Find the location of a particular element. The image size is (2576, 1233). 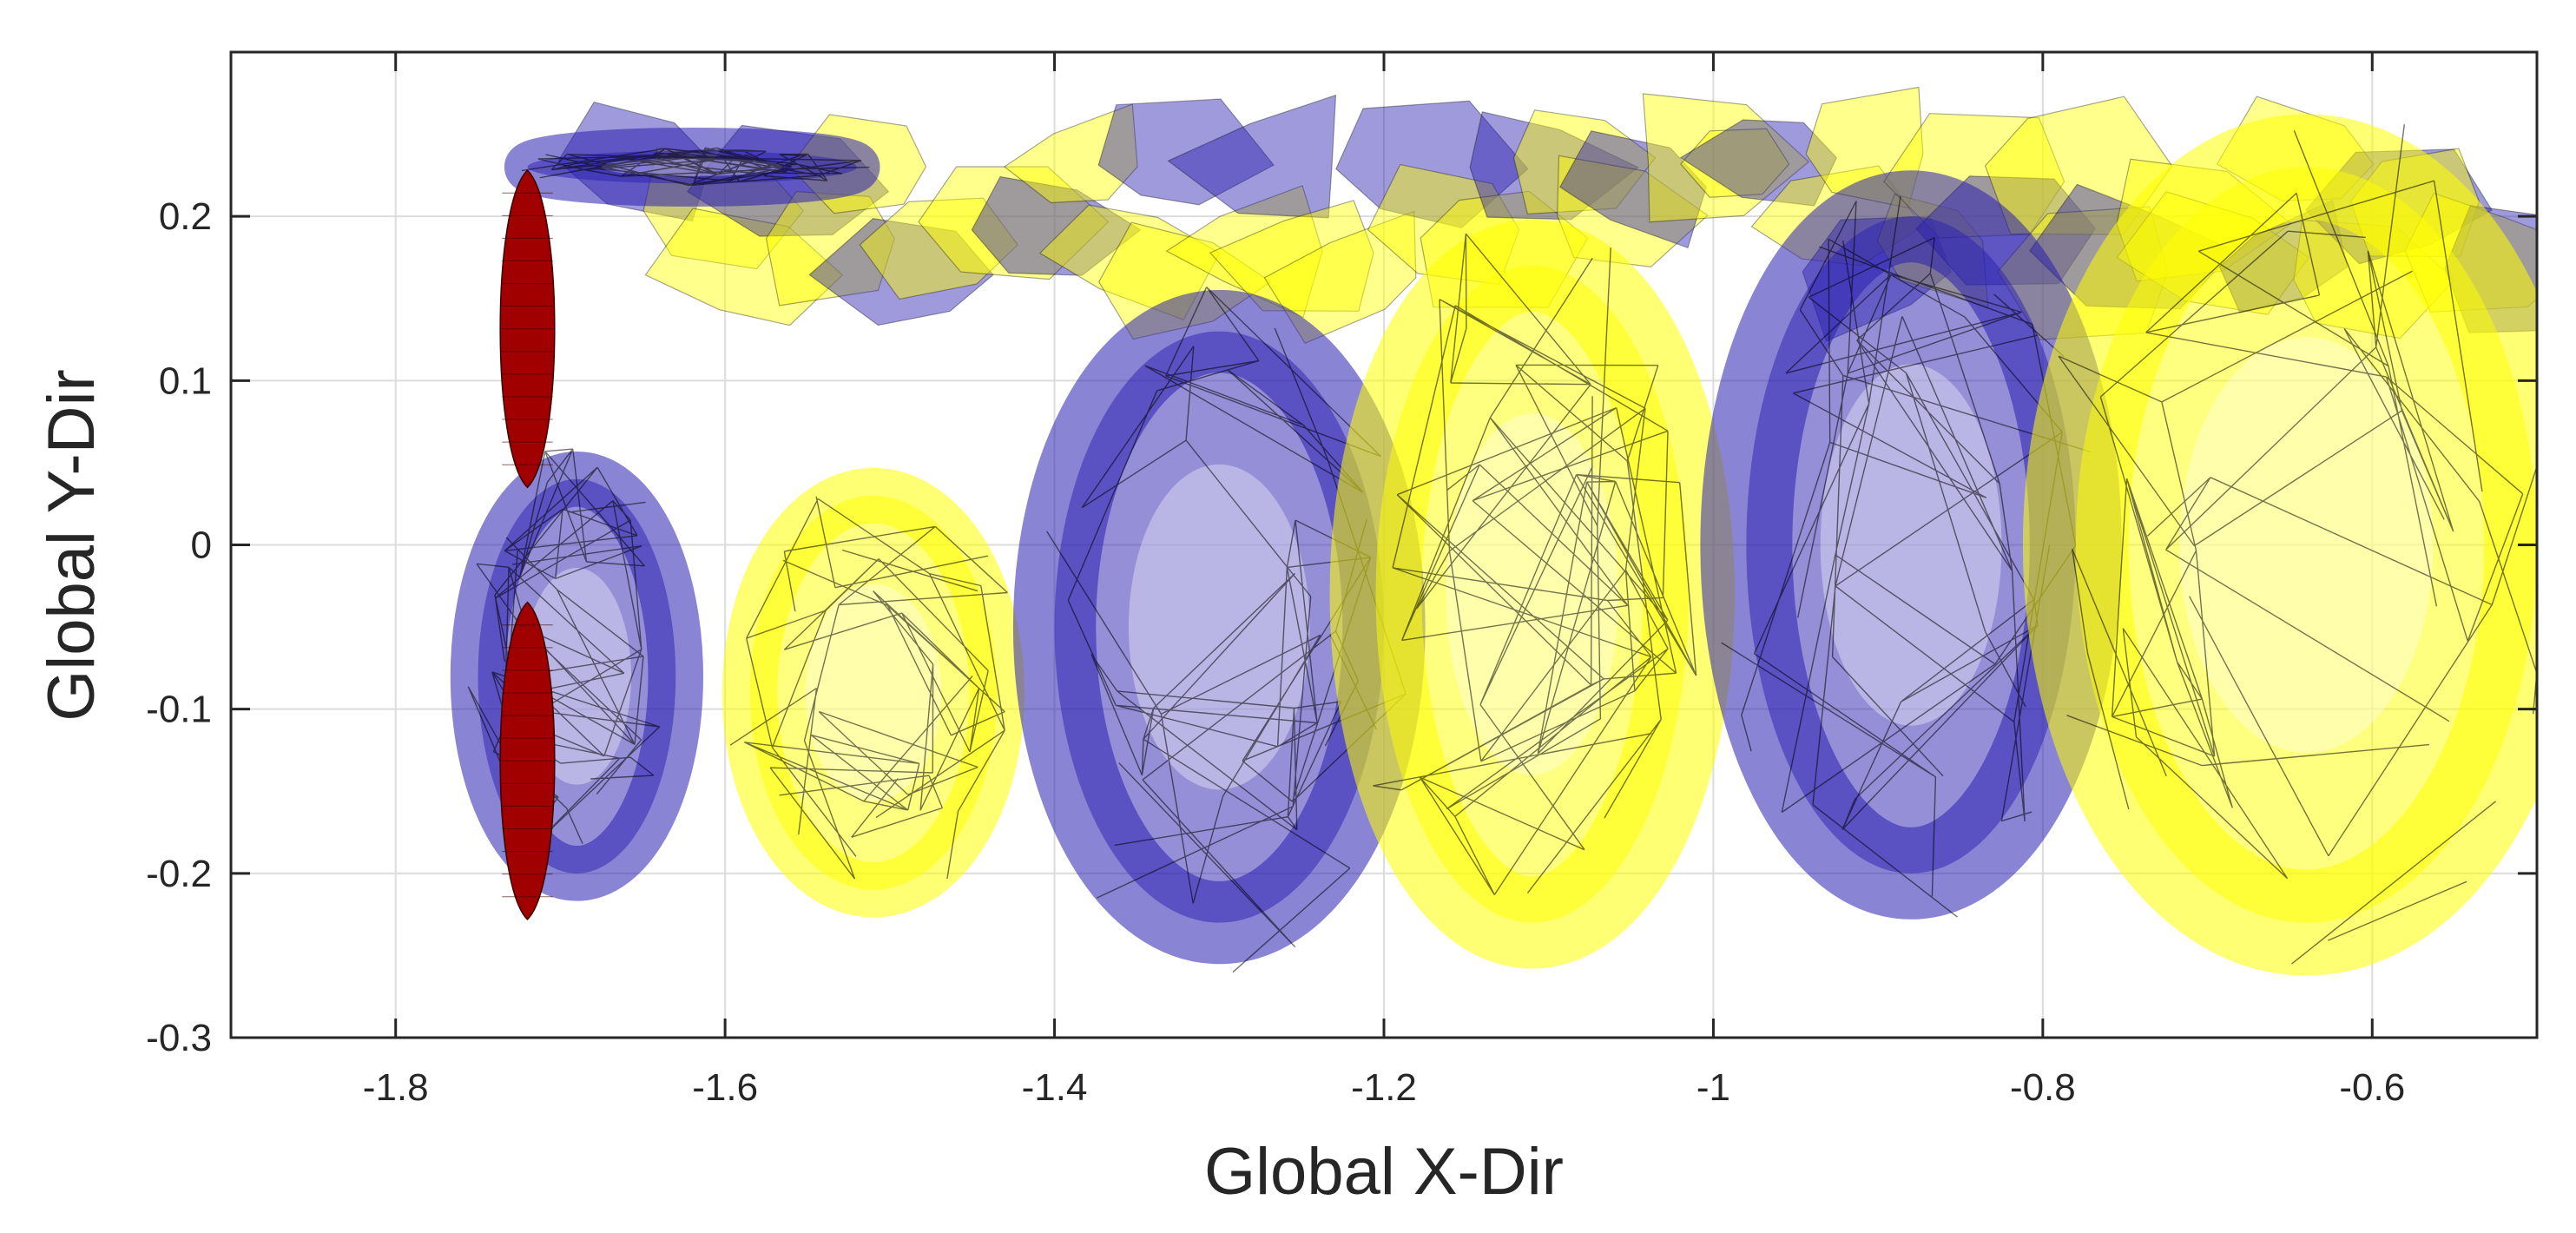

y-tick-label: -0.2 is located at coordinates (179, 874).